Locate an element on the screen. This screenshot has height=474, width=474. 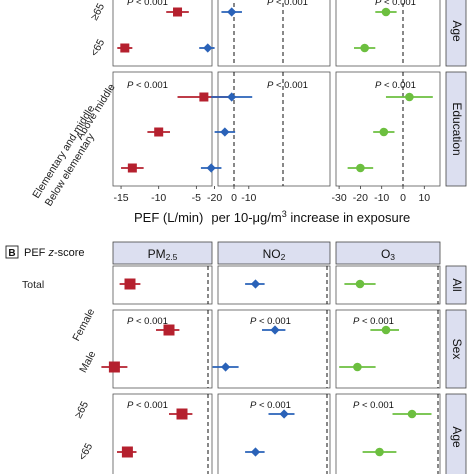
row-label: Female is located at coordinates (83, 324).